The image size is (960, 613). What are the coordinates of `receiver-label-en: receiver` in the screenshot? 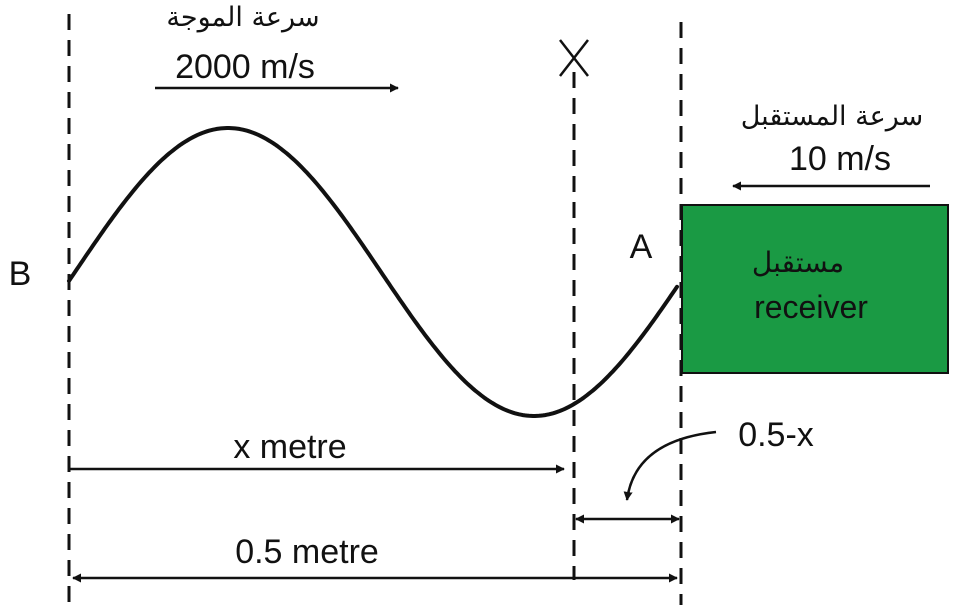 It's located at (811, 307).